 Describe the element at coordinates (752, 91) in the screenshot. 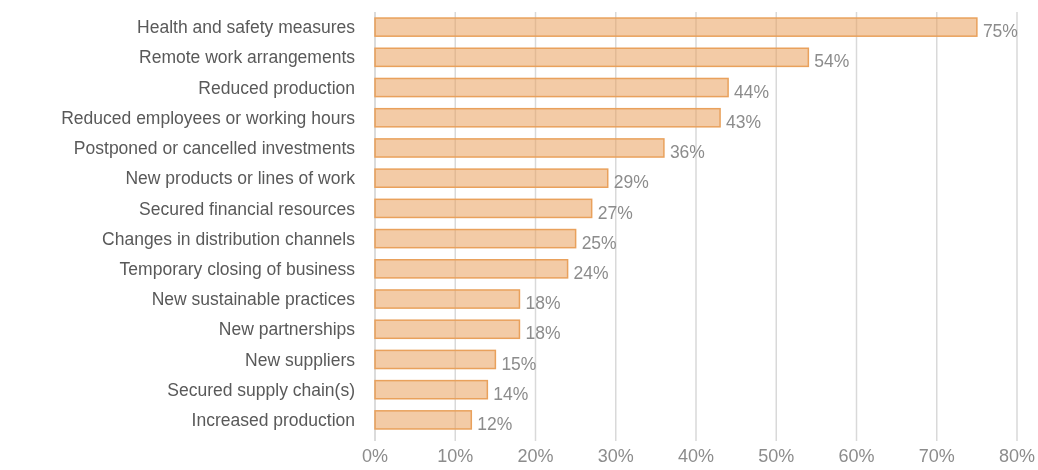

I see `data-label: 44%` at that location.